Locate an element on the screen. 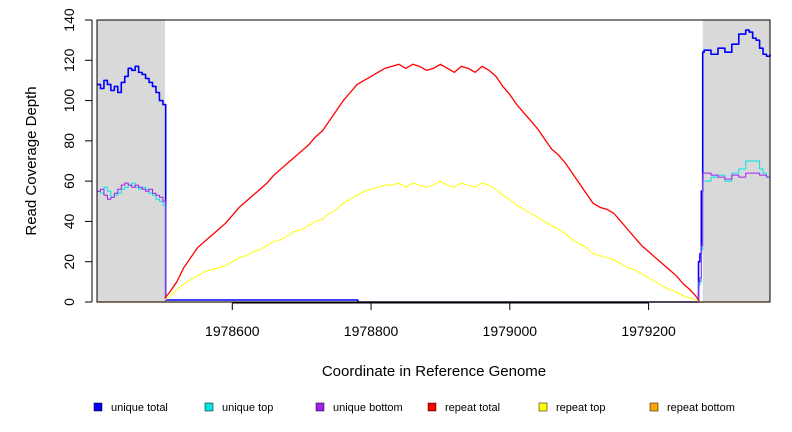 Image resolution: width=792 pixels, height=432 pixels. legend-item-repeat-bottom: repeat bottom is located at coordinates (692, 408).